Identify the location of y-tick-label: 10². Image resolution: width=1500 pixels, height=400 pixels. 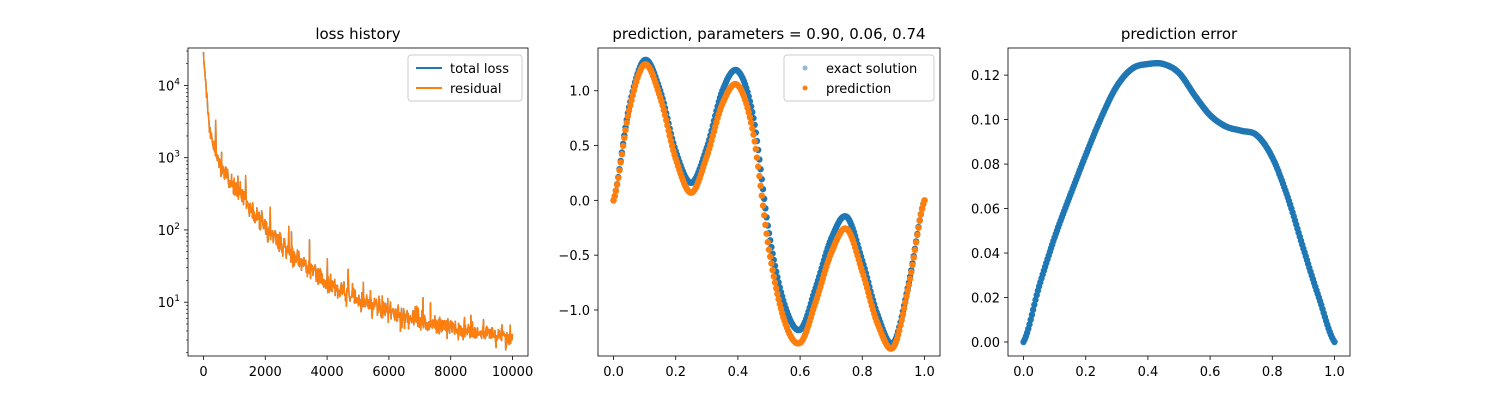
(169, 230).